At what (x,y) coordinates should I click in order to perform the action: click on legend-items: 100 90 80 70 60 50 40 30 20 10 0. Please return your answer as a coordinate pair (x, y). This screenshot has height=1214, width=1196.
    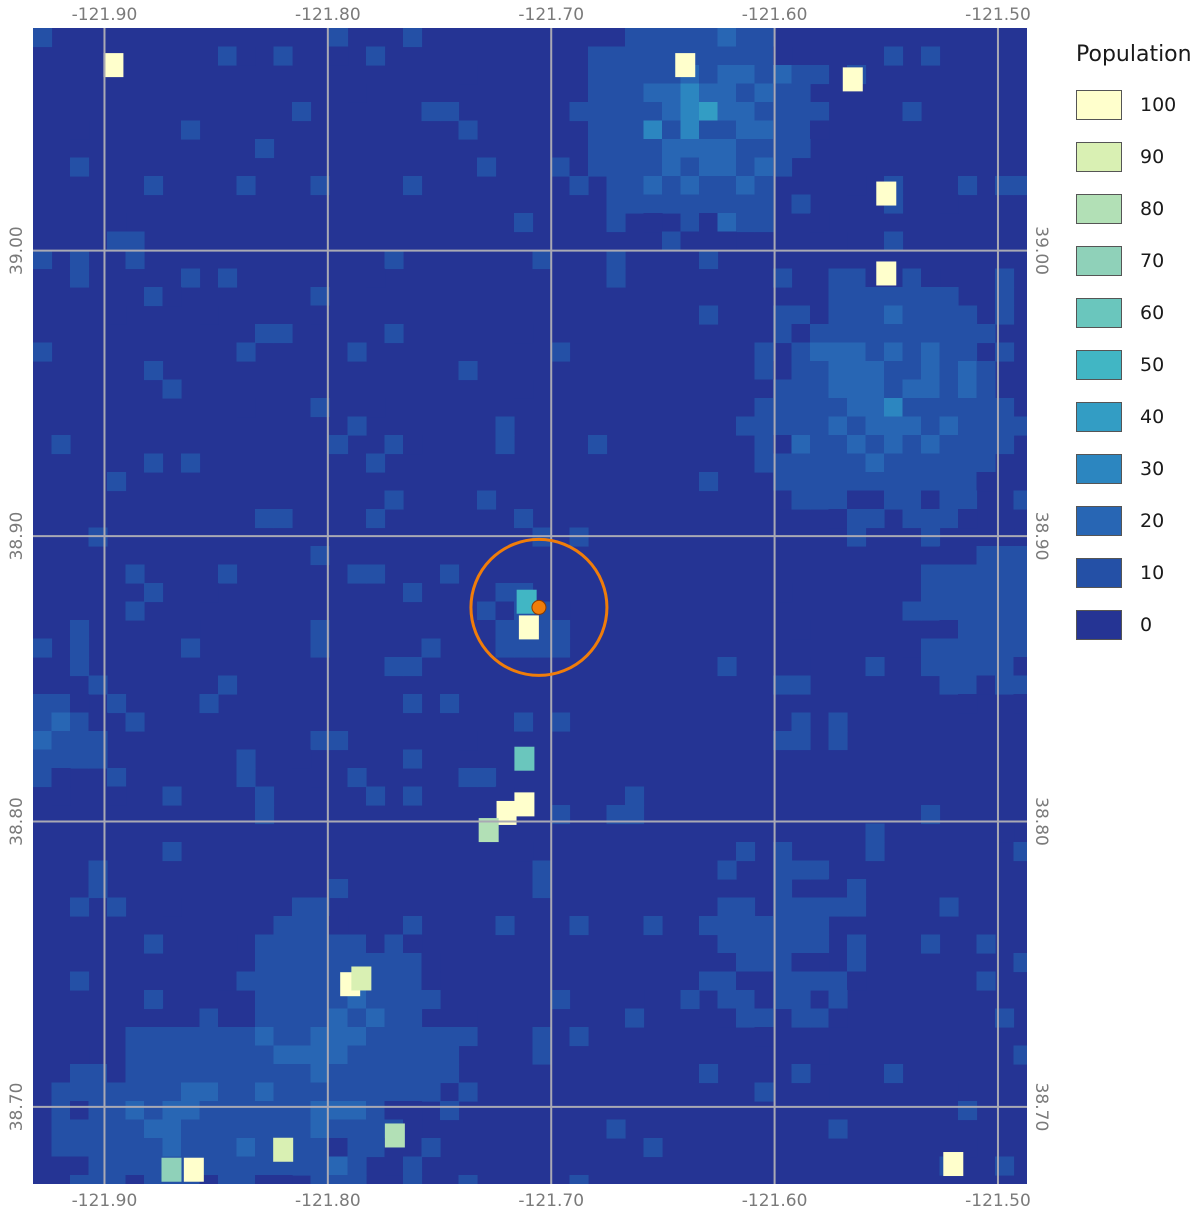
    Looking at the image, I should click on (1135, 365).